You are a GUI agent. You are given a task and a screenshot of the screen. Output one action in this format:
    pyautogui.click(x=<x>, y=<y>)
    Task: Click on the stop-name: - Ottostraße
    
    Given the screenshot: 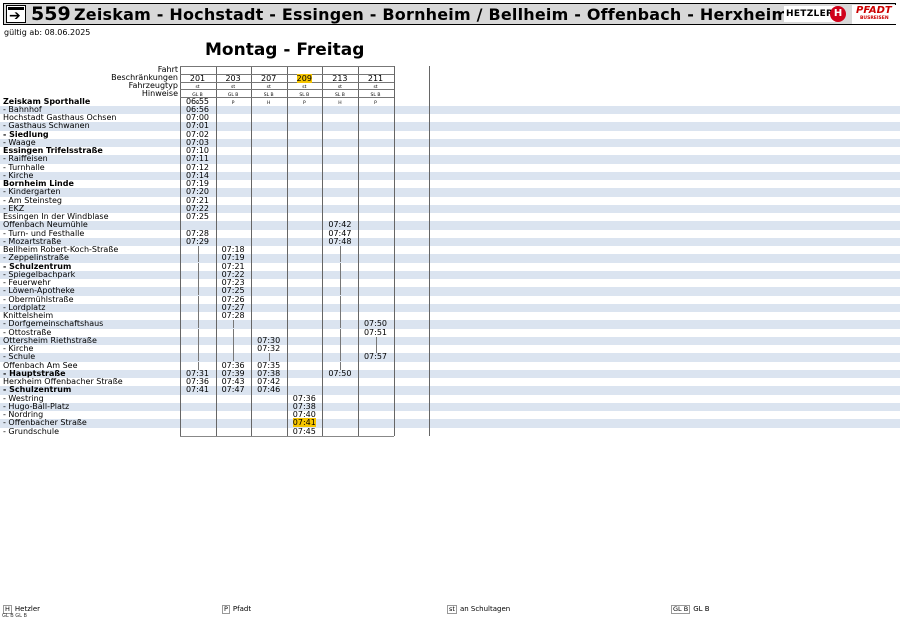 What is the action you would take?
    pyautogui.click(x=27, y=332)
    